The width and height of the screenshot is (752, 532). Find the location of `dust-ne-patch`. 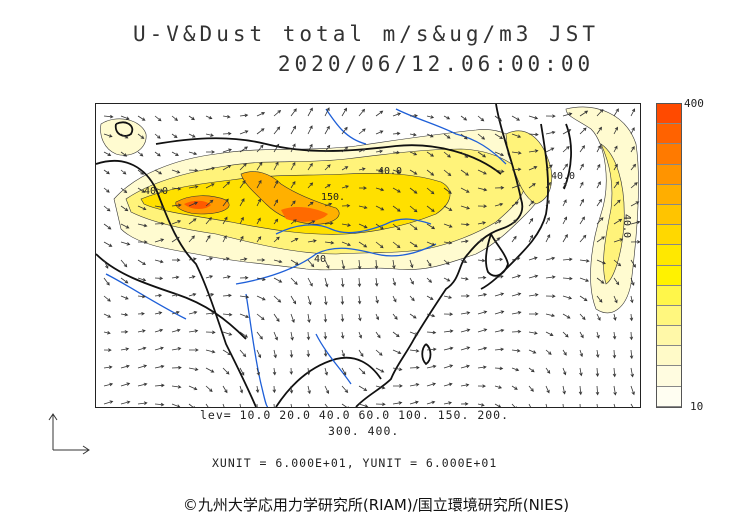

dust-ne-patch is located at coordinates (528, 167).